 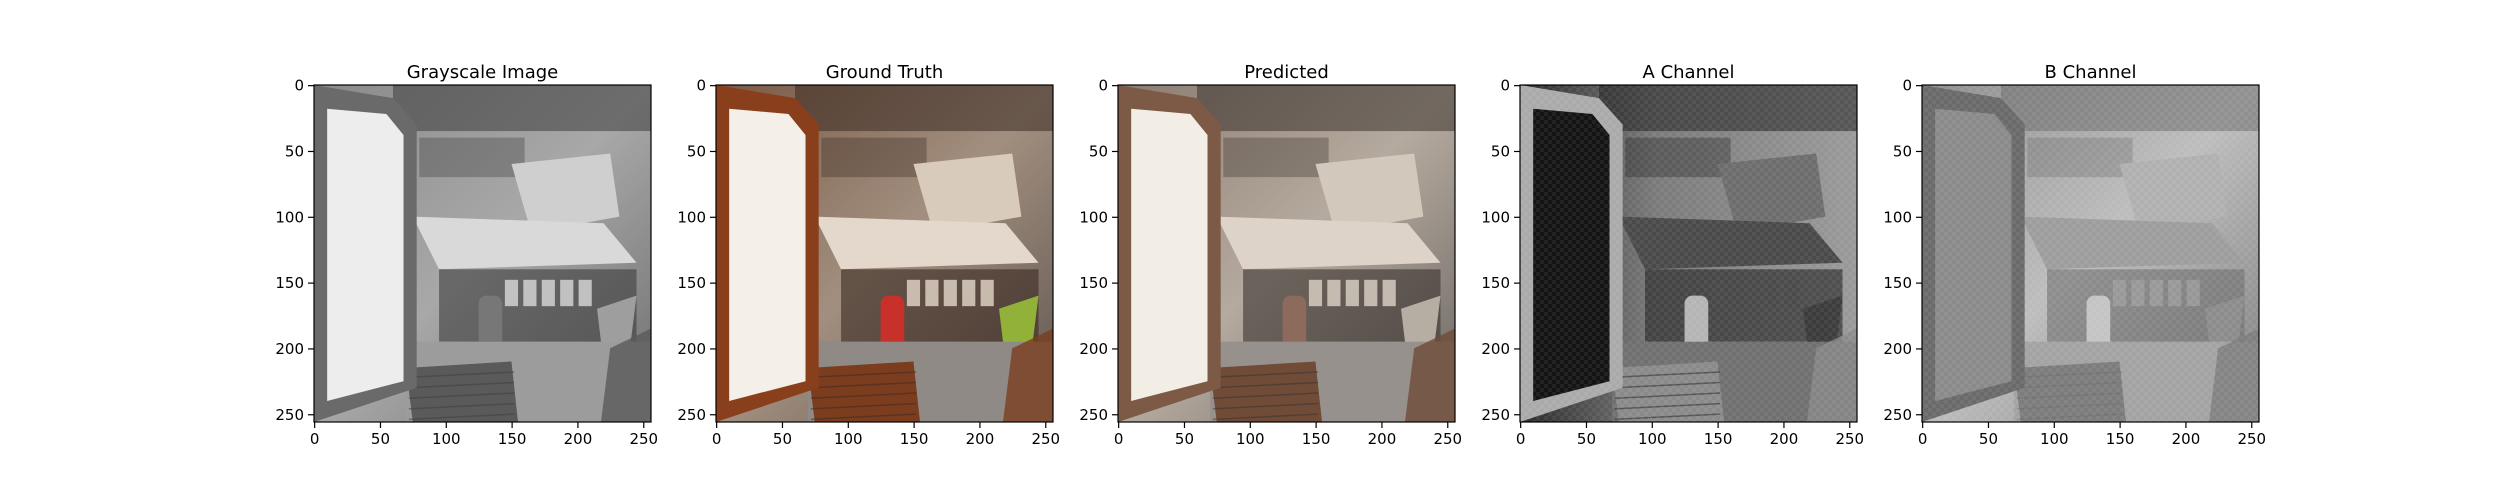 I want to click on panel-3: Predicted 0 50 100 150 200 250 0 50 100 150 200 250, so click(x=1270, y=255).